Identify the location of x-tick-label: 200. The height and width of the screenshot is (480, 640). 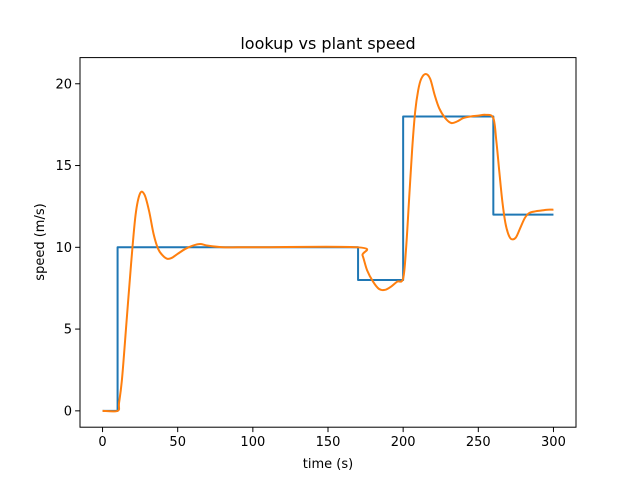
(403, 442).